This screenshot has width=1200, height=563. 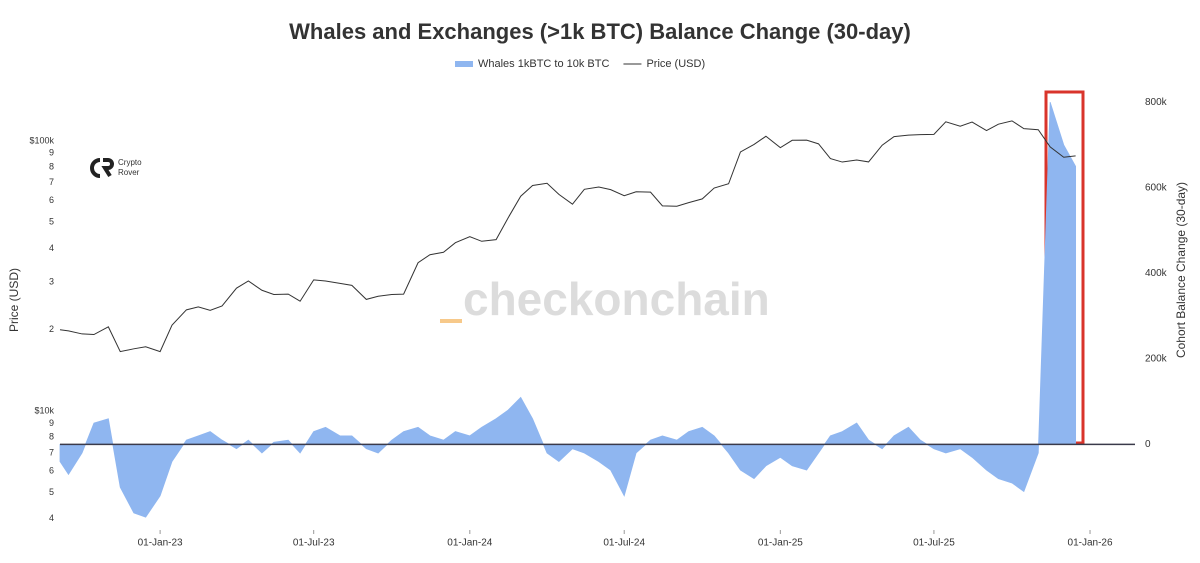 What do you see at coordinates (464, 64) in the screenshot?
I see `legend-swatch` at bounding box center [464, 64].